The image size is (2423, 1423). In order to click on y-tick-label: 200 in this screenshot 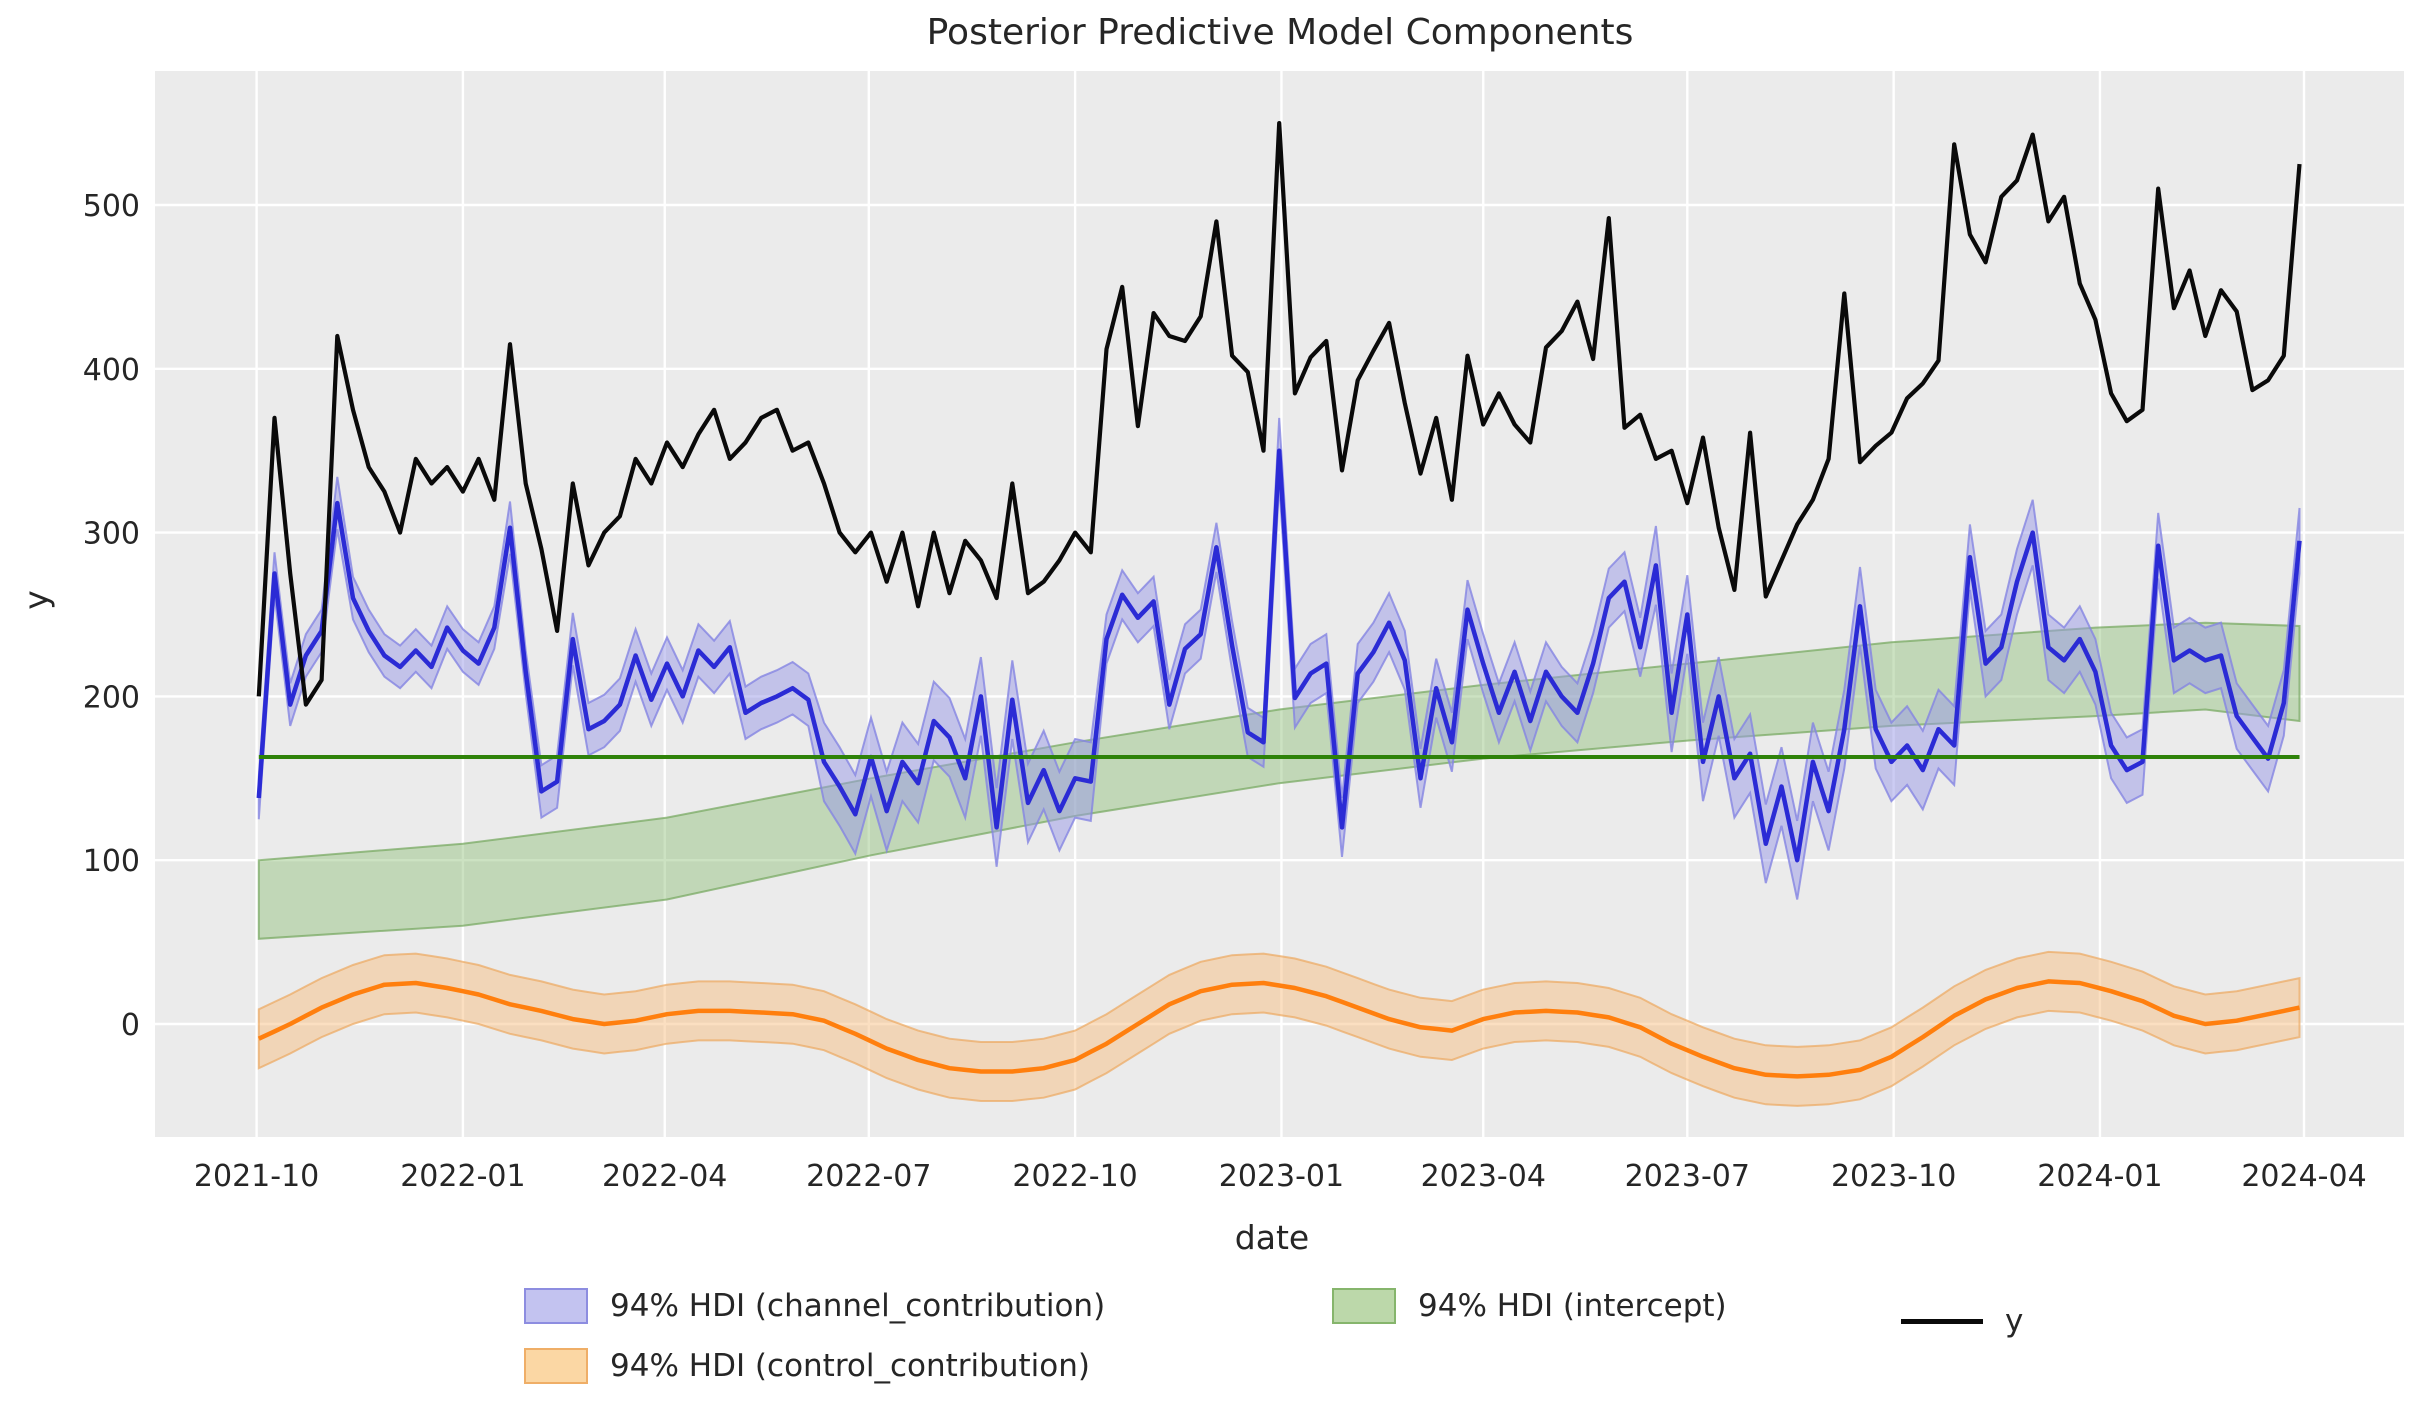, I will do `click(111, 697)`.